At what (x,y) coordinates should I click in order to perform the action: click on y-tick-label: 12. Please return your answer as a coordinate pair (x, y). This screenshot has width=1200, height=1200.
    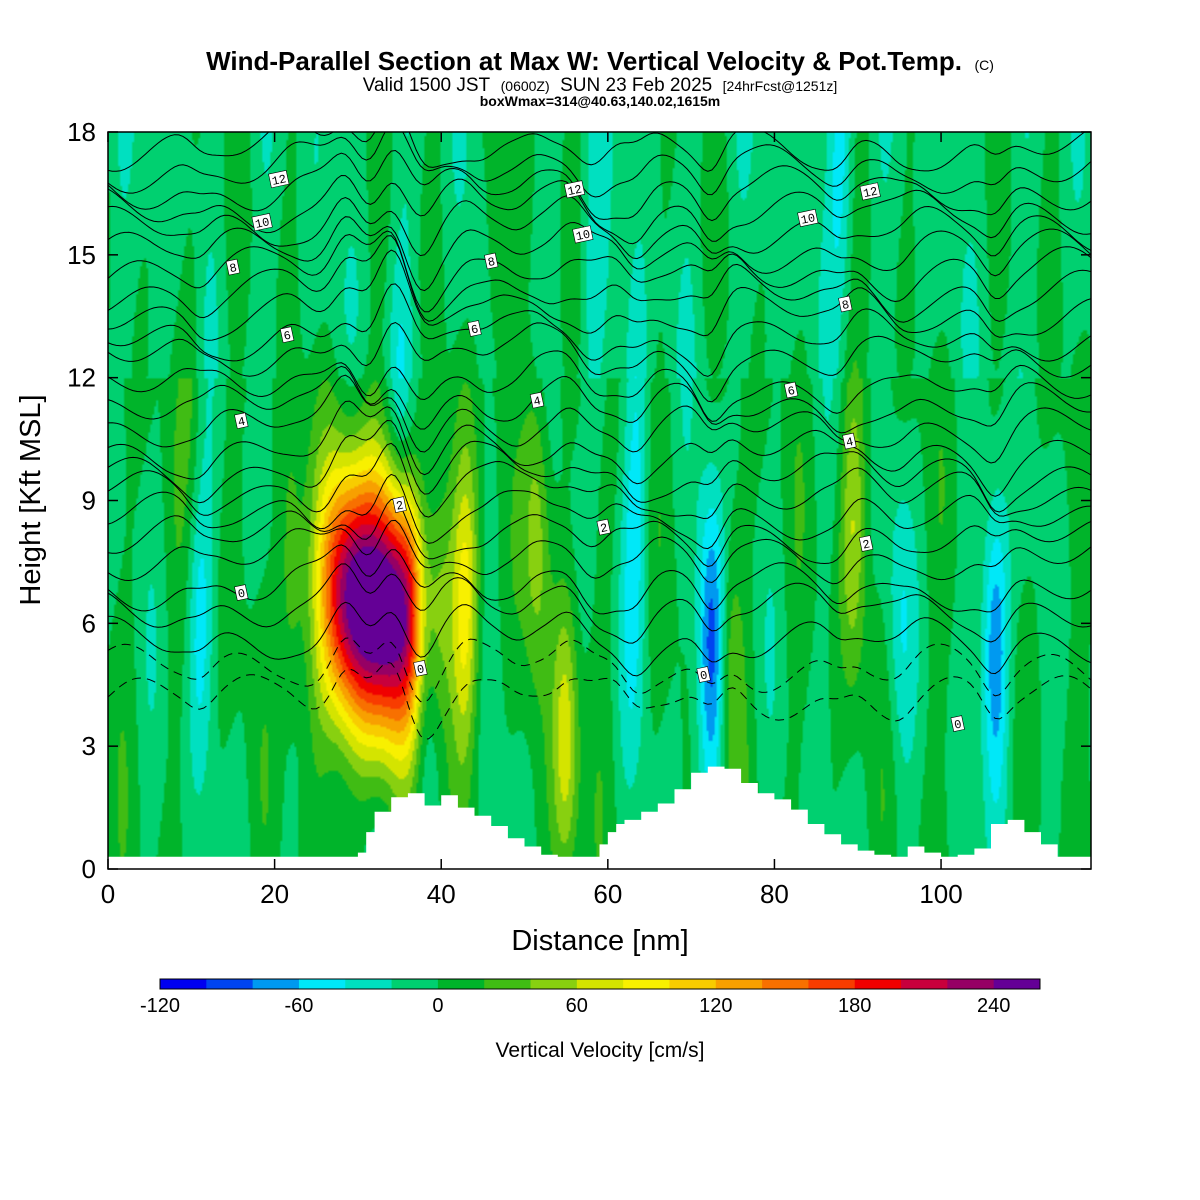
    Looking at the image, I should click on (81, 378).